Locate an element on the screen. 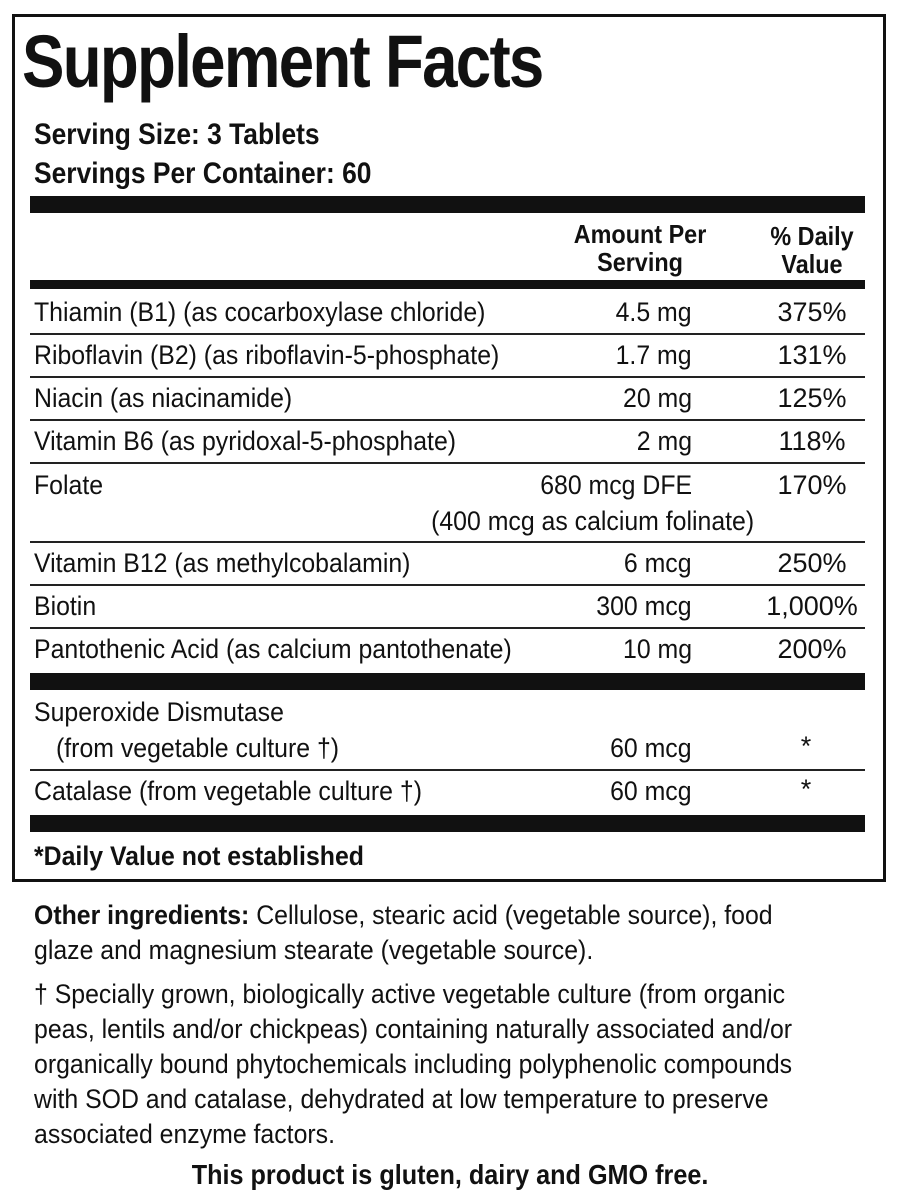 The image size is (900, 1204). nutrient-amount: 2 mg is located at coordinates (664, 441).